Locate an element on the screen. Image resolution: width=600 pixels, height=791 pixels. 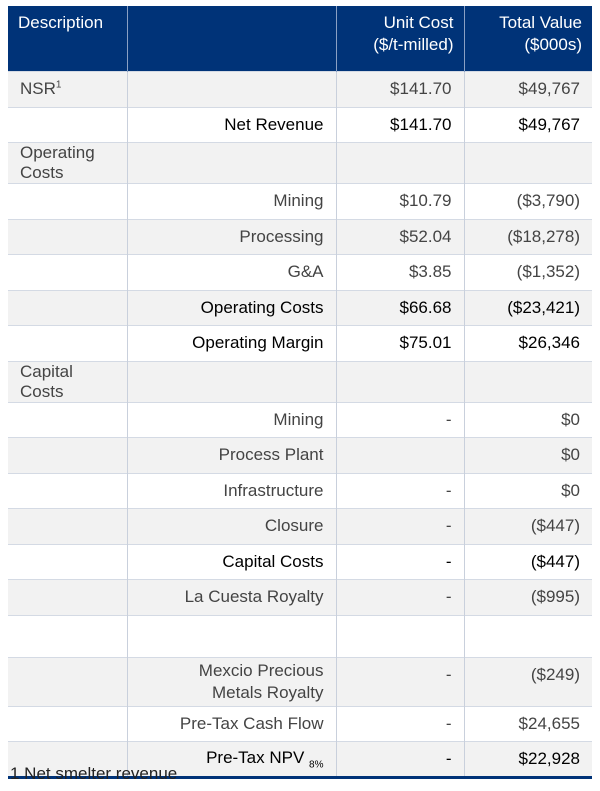
table-row: NSR1 $141.70 $49,767 is located at coordinates (300, 89).